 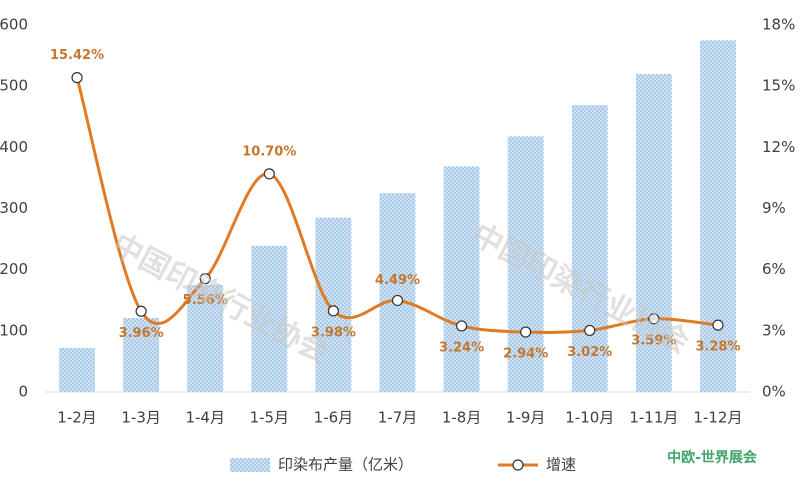 What do you see at coordinates (561, 465) in the screenshot?
I see `legend-label: 增速` at bounding box center [561, 465].